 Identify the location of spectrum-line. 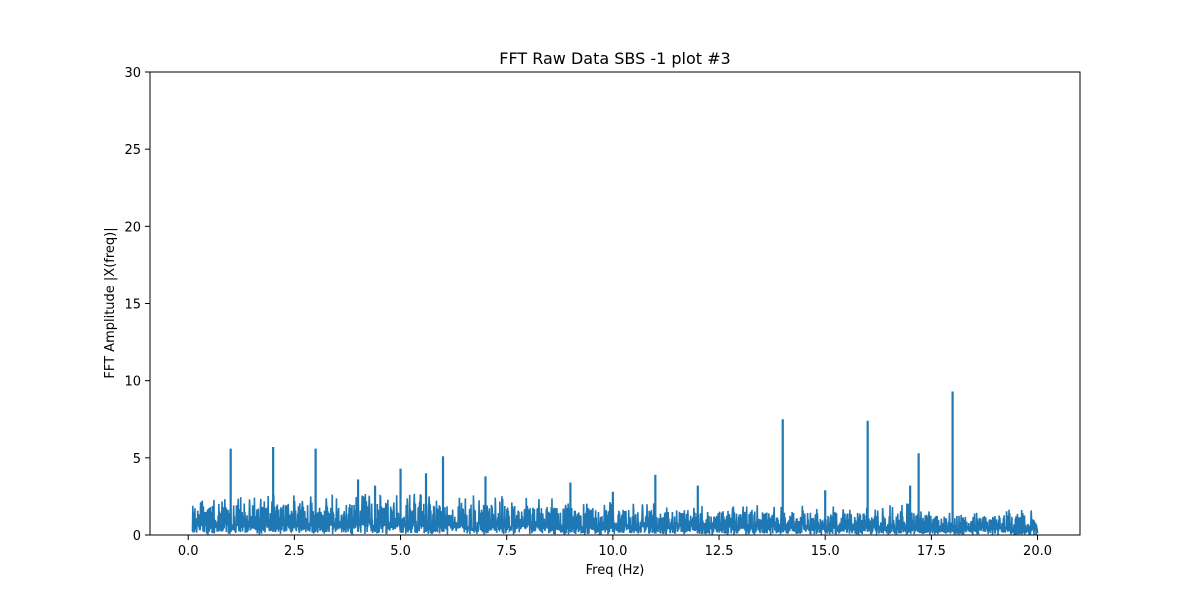
(615, 515).